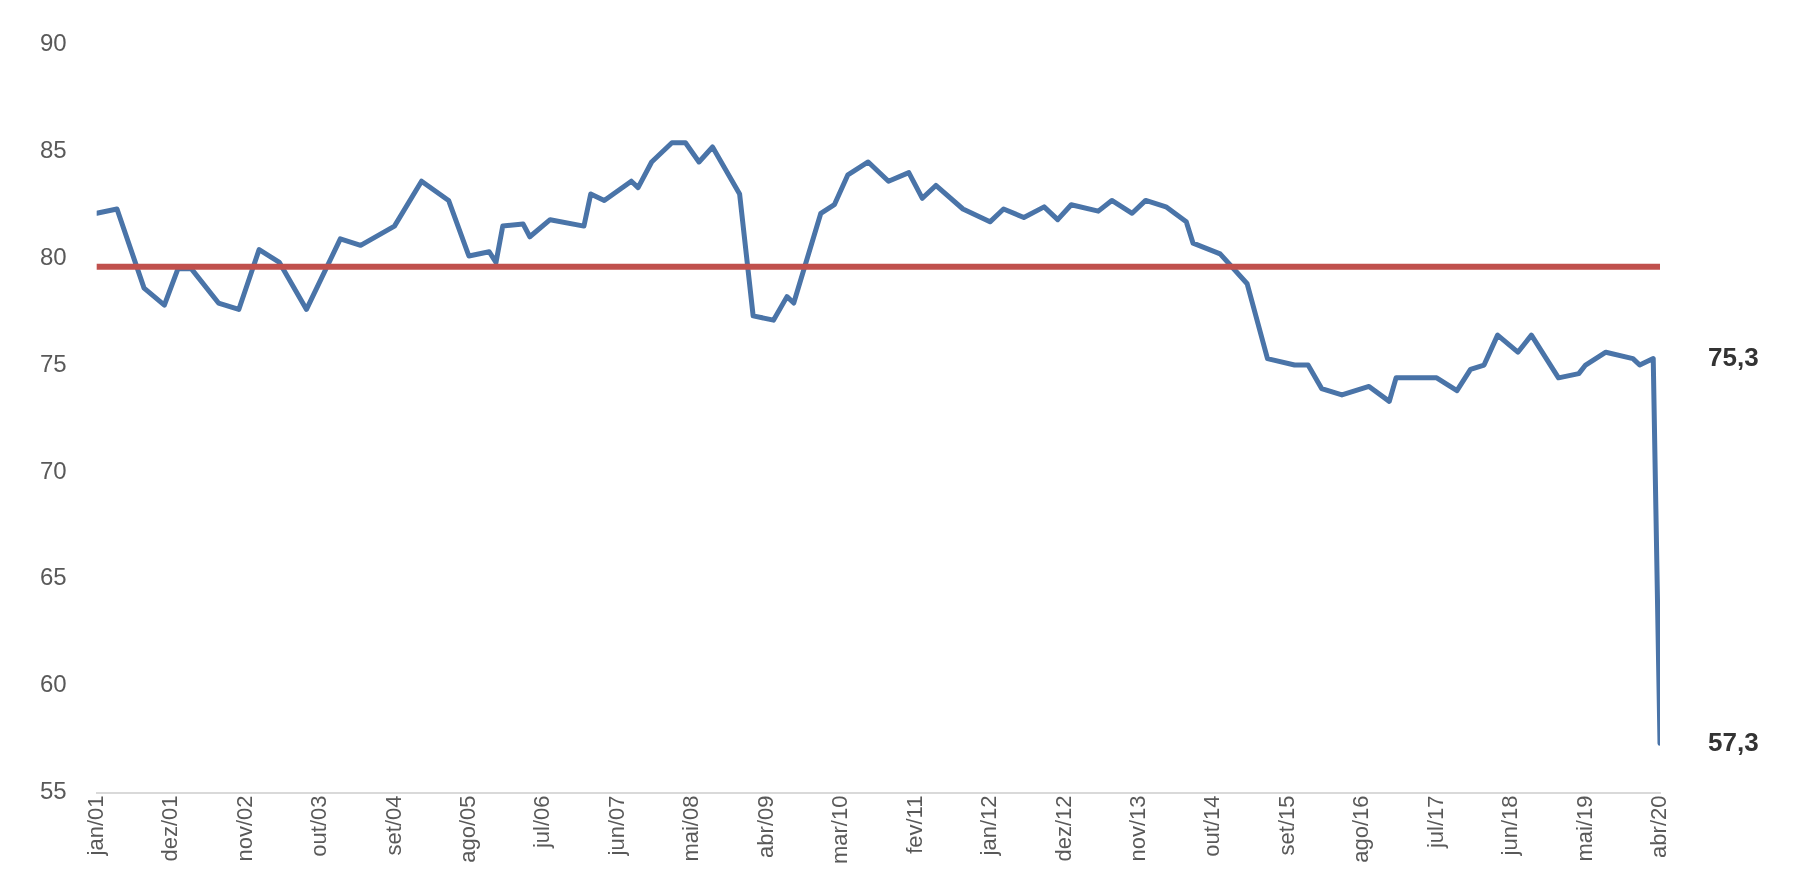 The height and width of the screenshot is (877, 1810). I want to click on y-tick-label: 90, so click(53, 43).